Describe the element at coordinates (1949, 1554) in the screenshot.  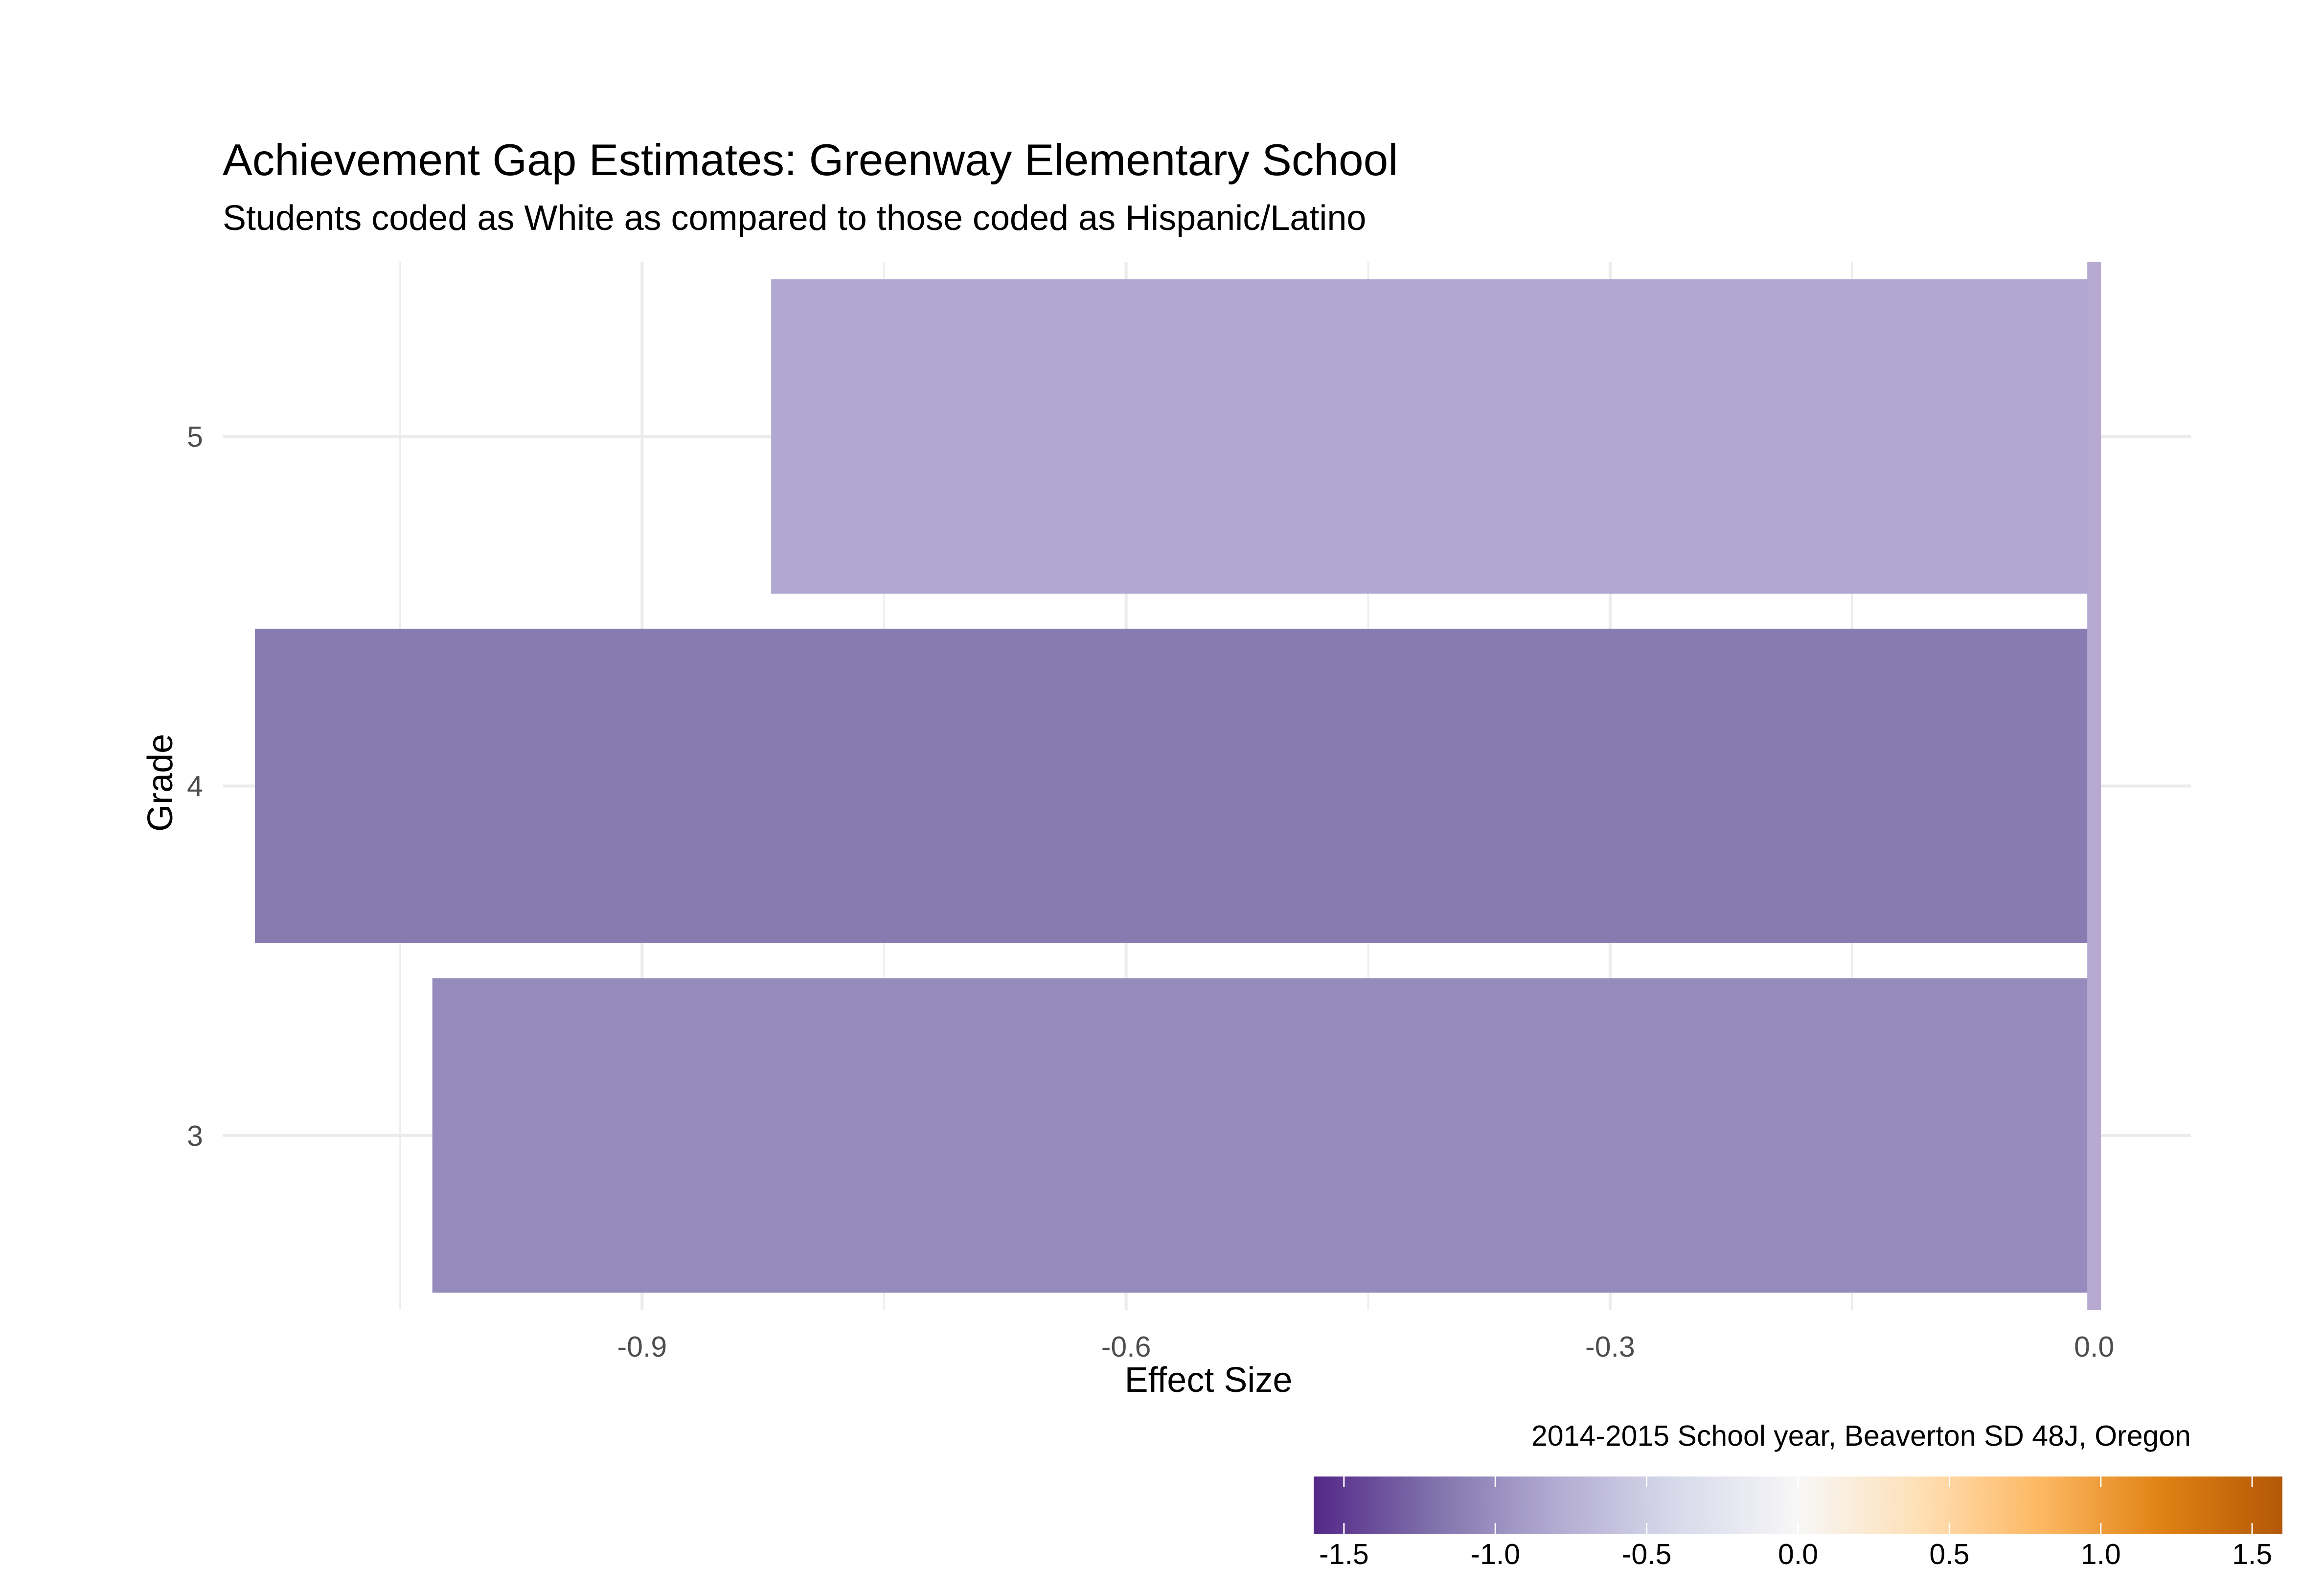
I see `colorbar-label: 0.5` at that location.